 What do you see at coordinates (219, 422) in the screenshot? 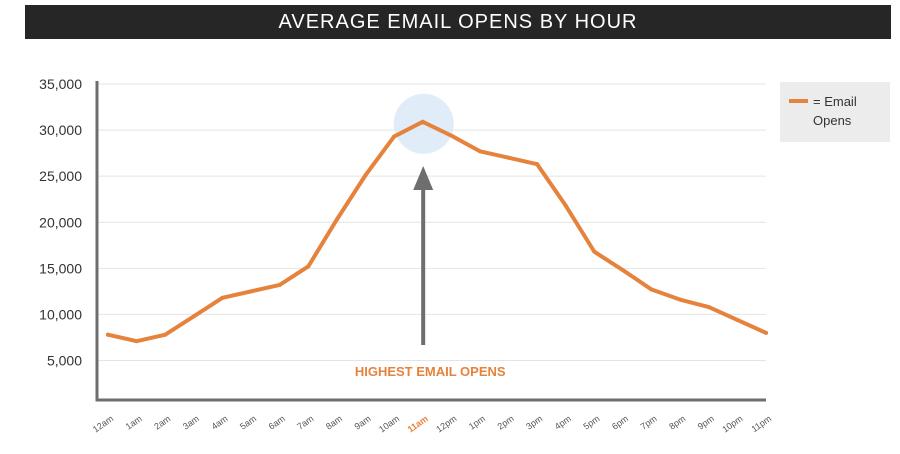
I see `x-tick-label: 4am` at bounding box center [219, 422].